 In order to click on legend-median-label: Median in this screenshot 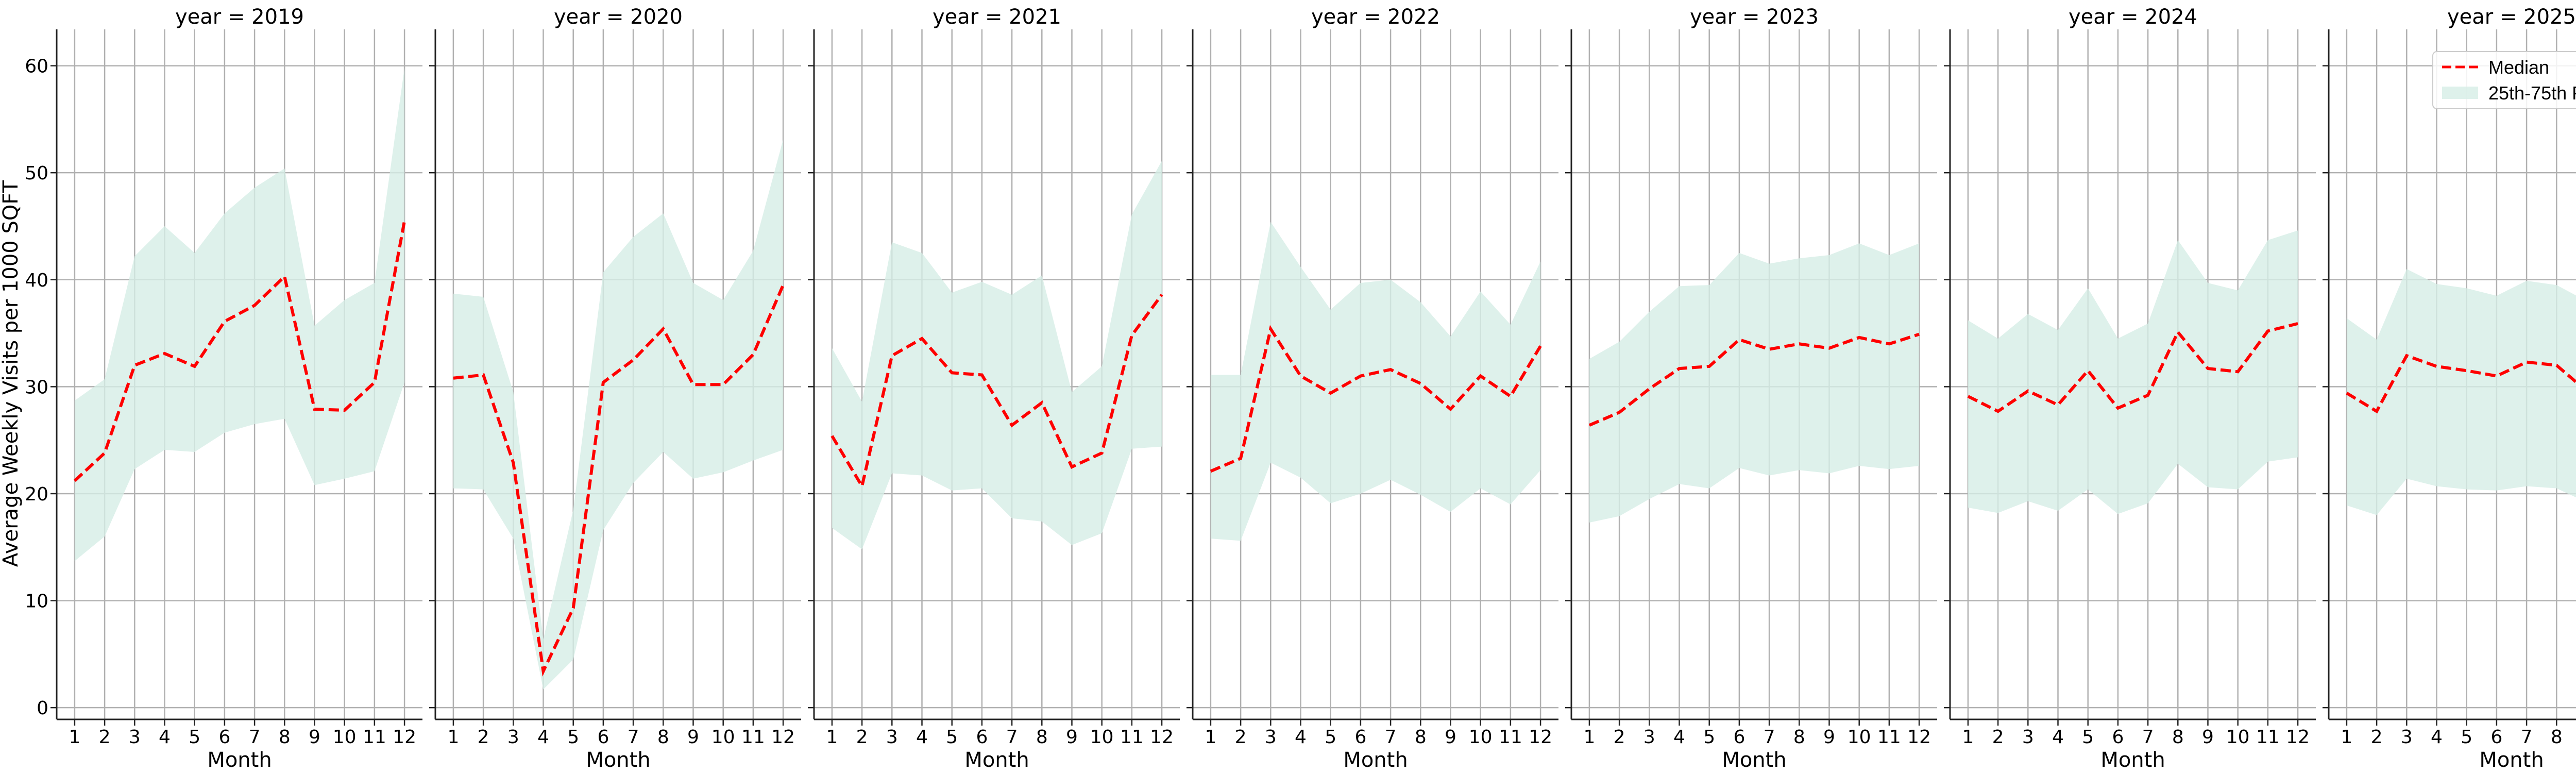, I will do `click(2518, 67)`.